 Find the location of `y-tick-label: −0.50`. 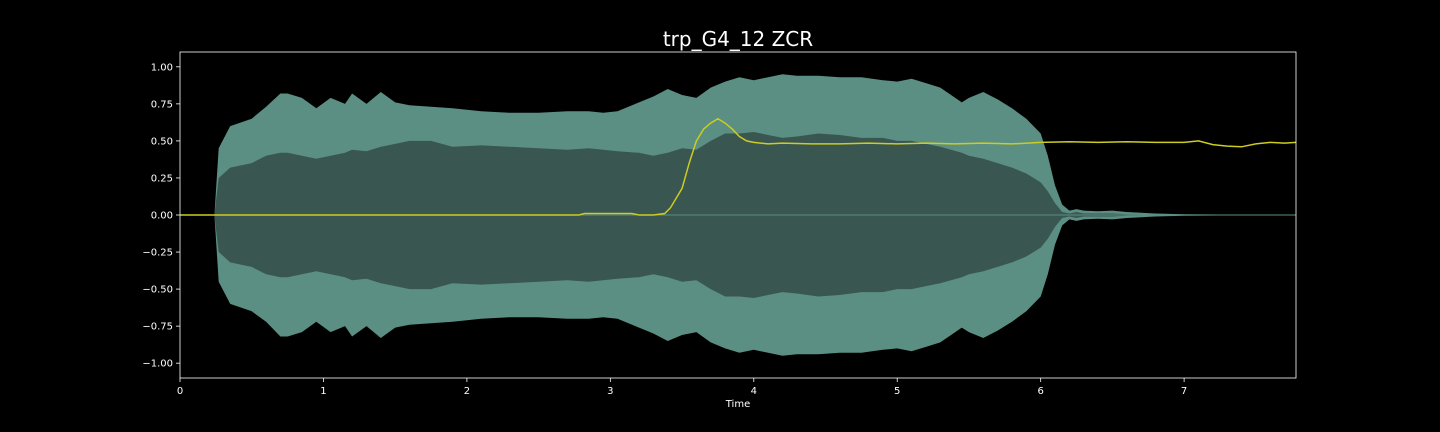

y-tick-label: −0.50 is located at coordinates (157, 290).